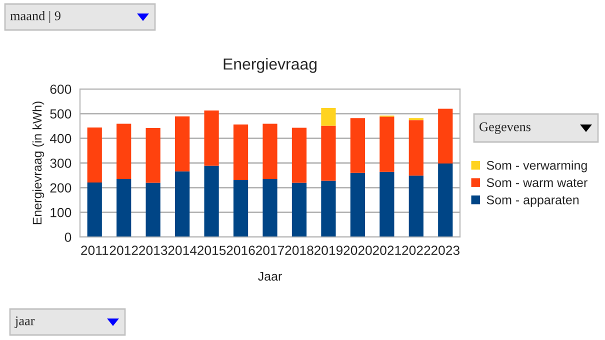  What do you see at coordinates (182, 251) in the screenshot?
I see `x-tick-label: 2014` at bounding box center [182, 251].